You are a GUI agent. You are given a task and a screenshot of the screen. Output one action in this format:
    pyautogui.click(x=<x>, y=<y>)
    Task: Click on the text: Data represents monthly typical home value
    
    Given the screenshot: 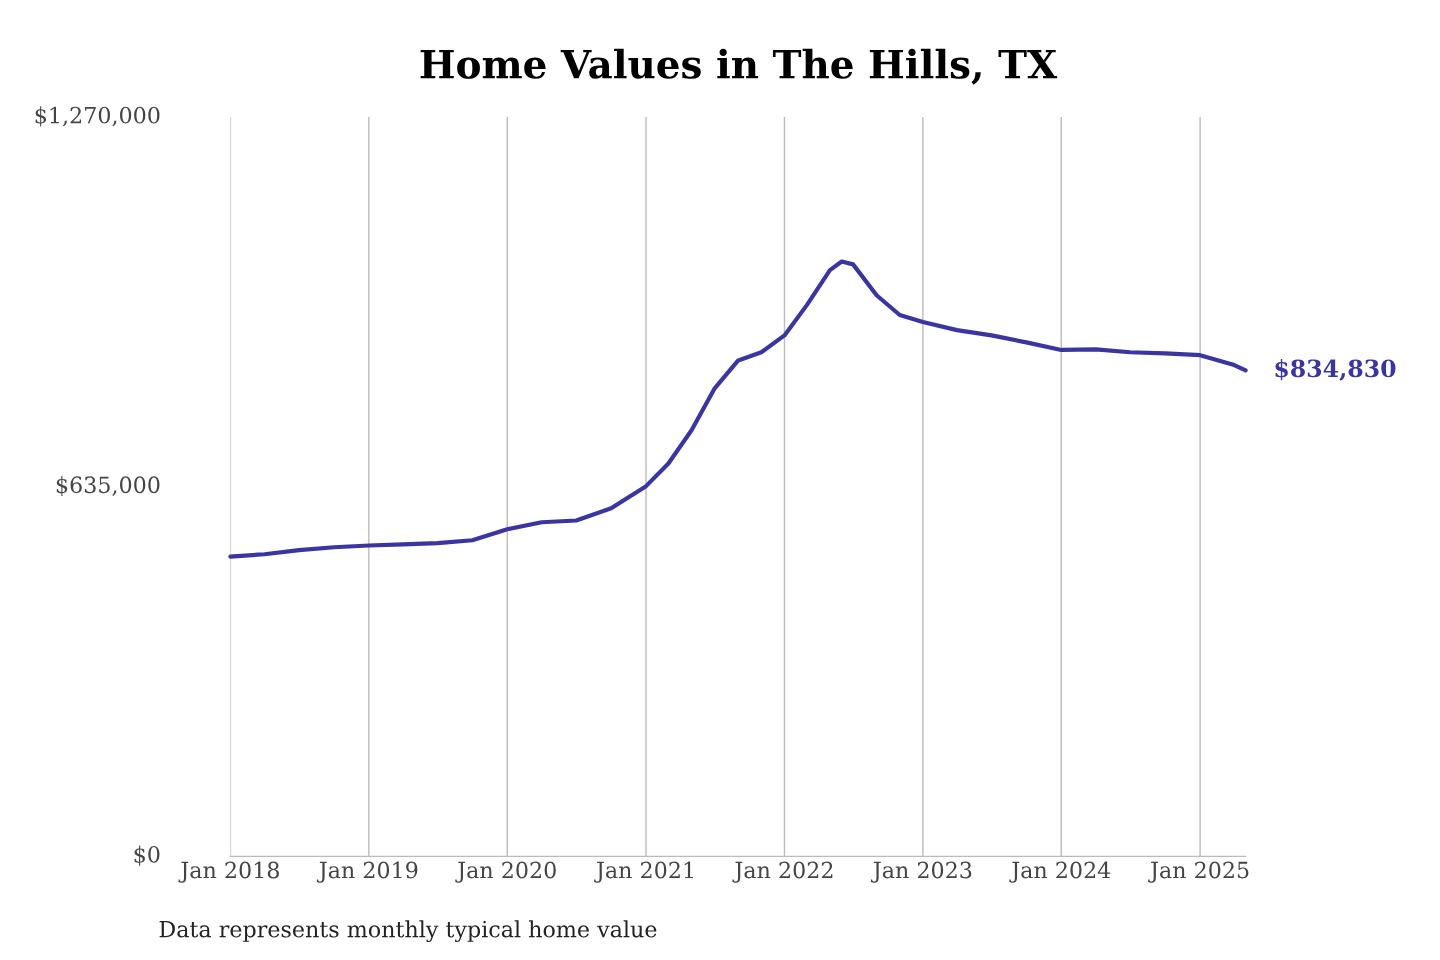 What is the action you would take?
    pyautogui.click(x=408, y=931)
    